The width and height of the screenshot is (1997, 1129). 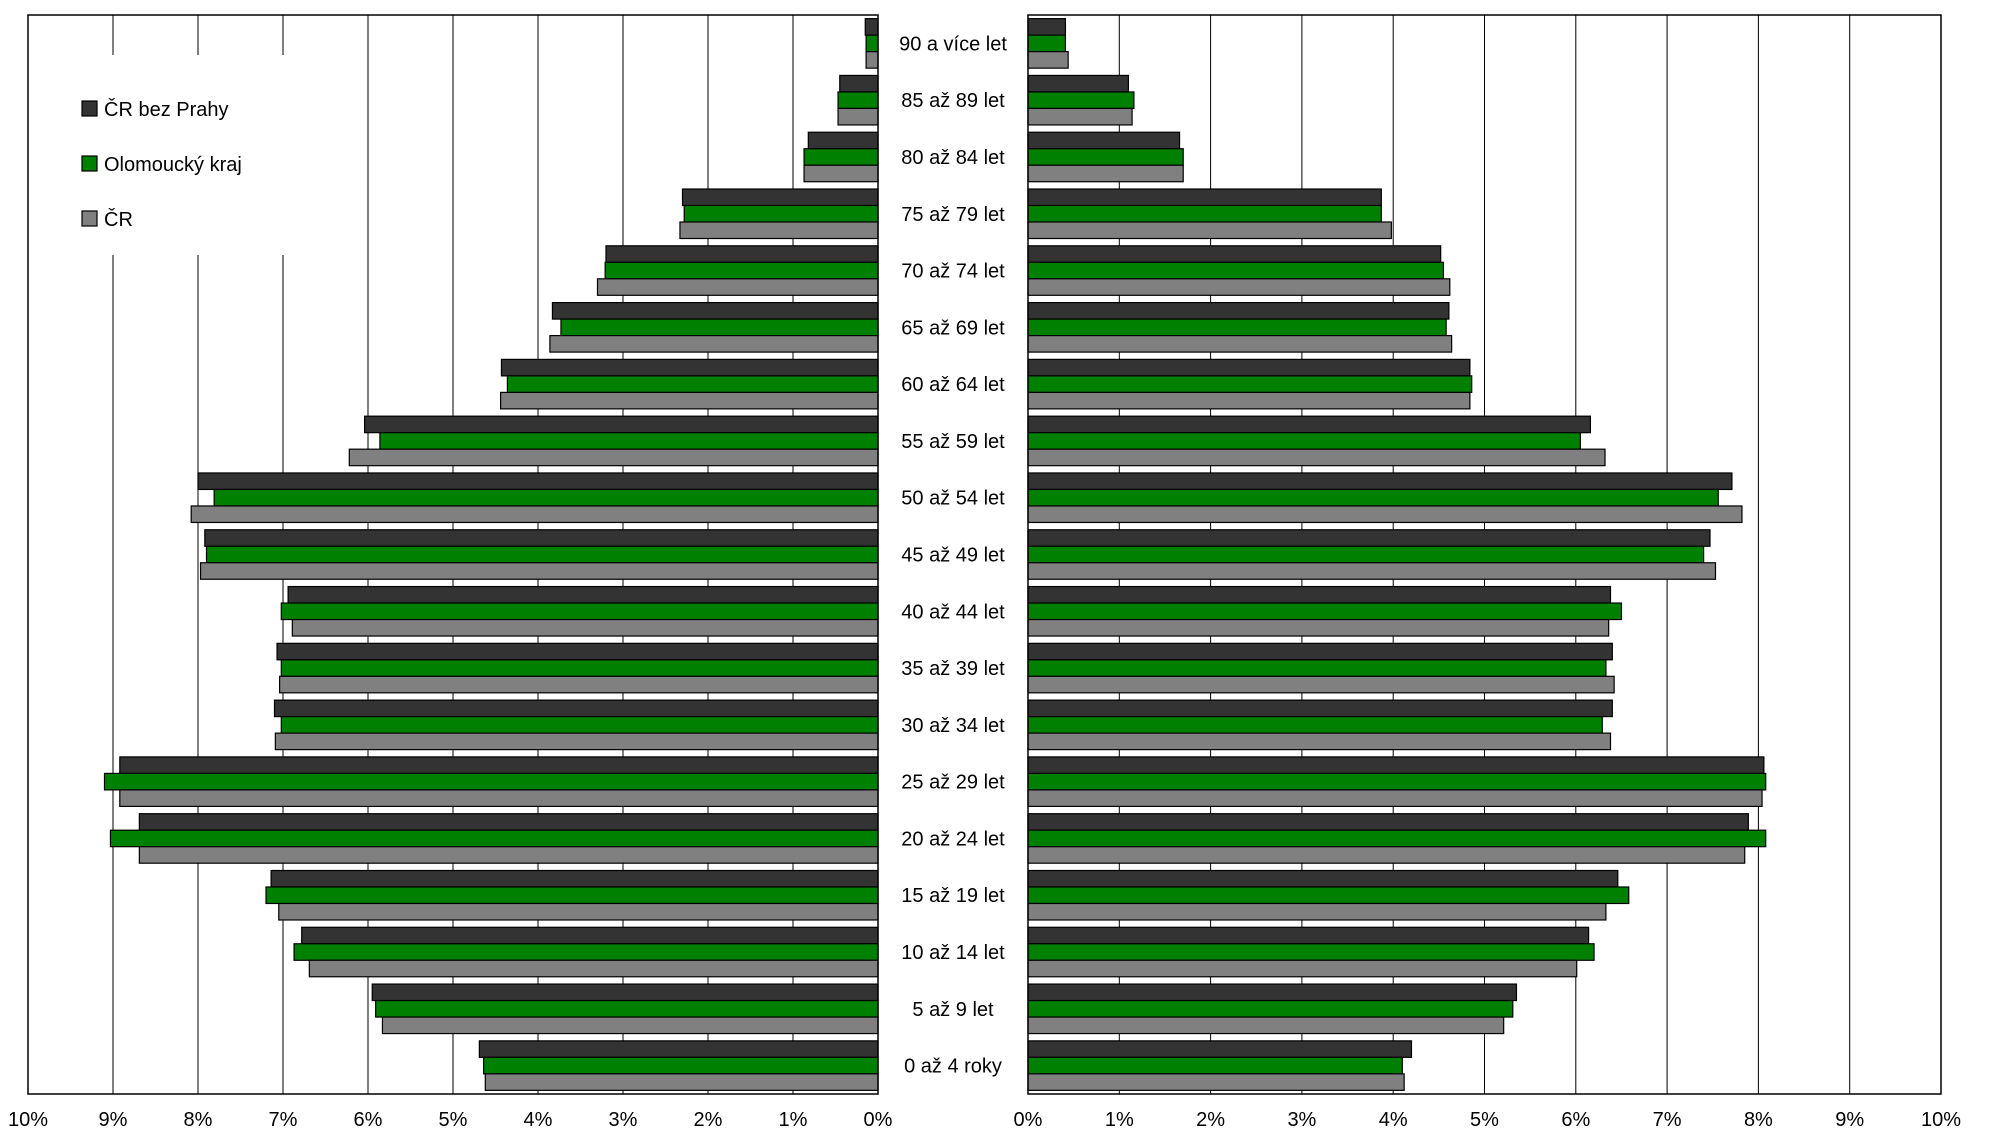 What do you see at coordinates (953, 1010) in the screenshot?
I see `category-label: 5 až 9 let` at bounding box center [953, 1010].